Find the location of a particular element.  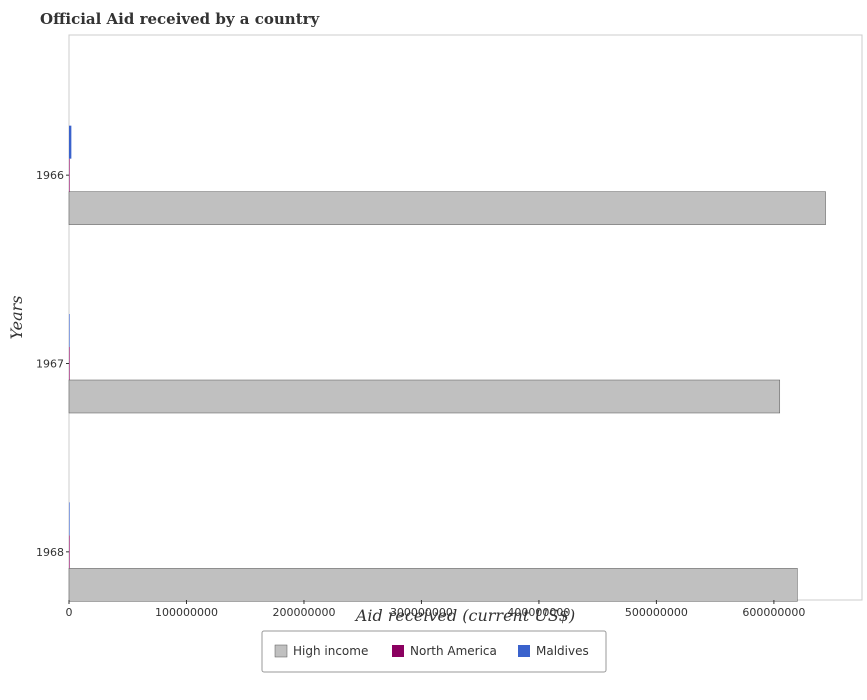

y-tick-label-1966: 1966 is located at coordinates (50, 175).